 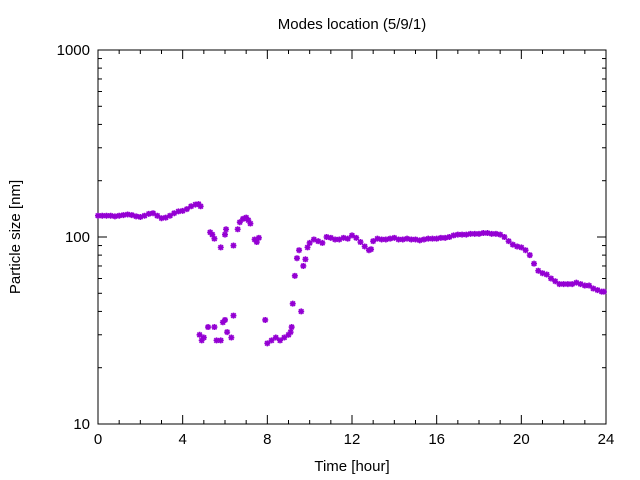 What do you see at coordinates (182, 439) in the screenshot?
I see `x-tick-label: 4` at bounding box center [182, 439].